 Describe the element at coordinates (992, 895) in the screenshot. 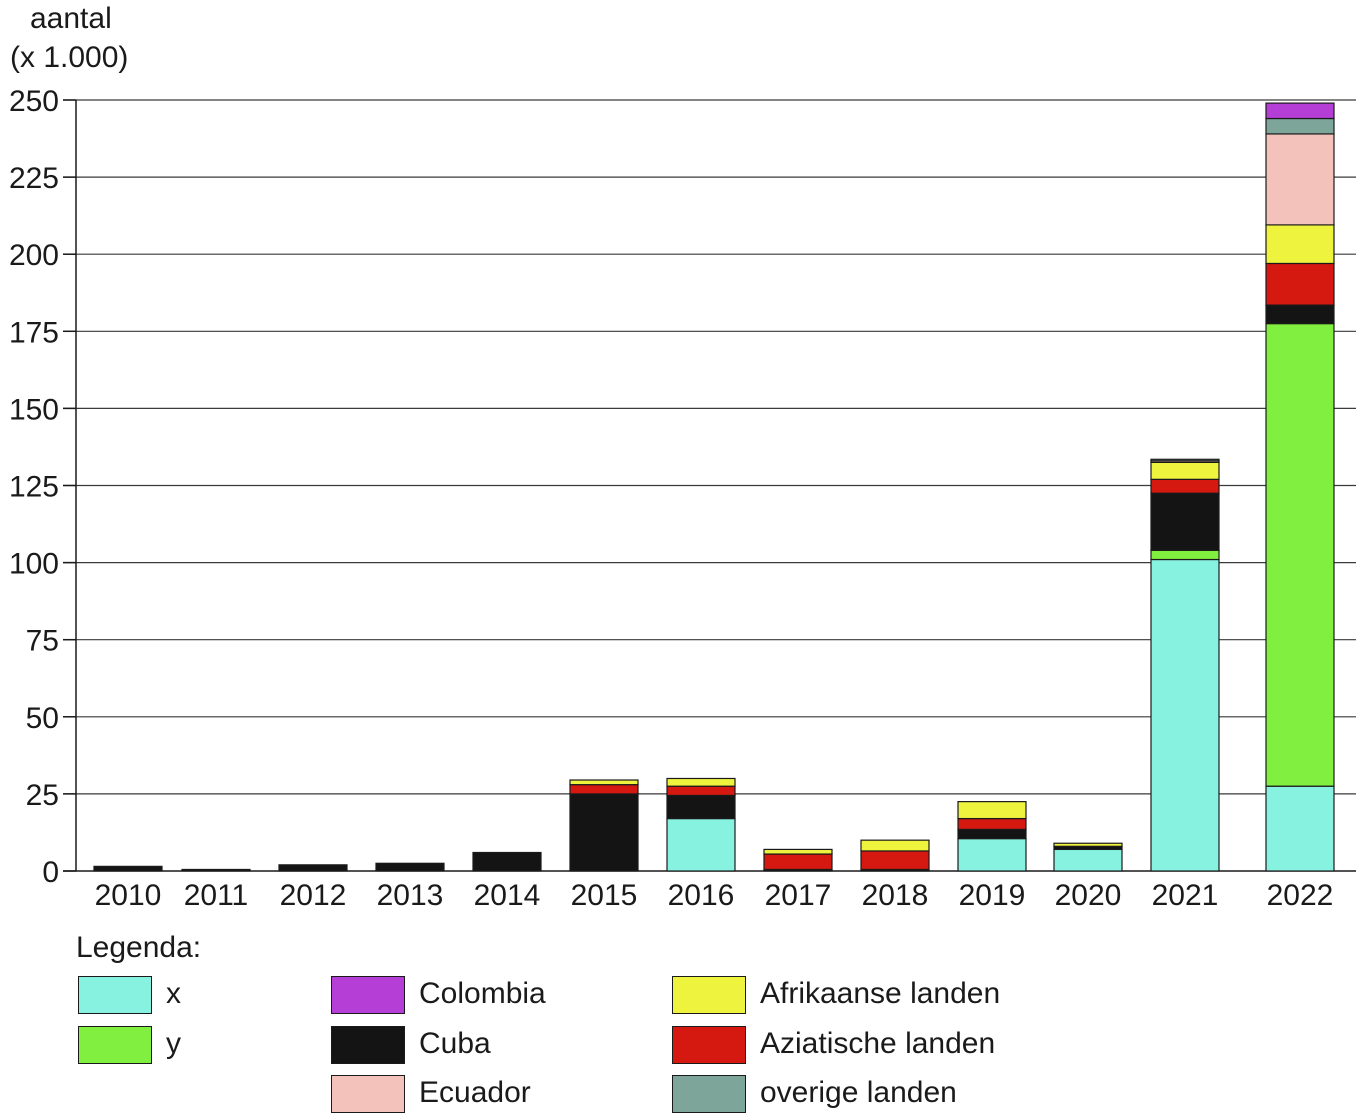

I see `x-tick-label: 2019` at that location.